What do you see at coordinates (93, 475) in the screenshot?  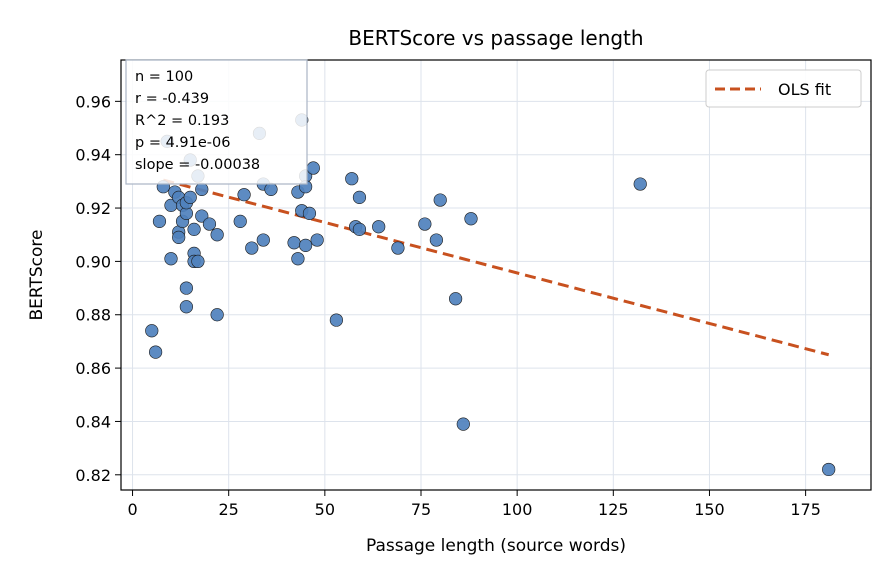 I see `y-tick-label: 0.82` at bounding box center [93, 475].